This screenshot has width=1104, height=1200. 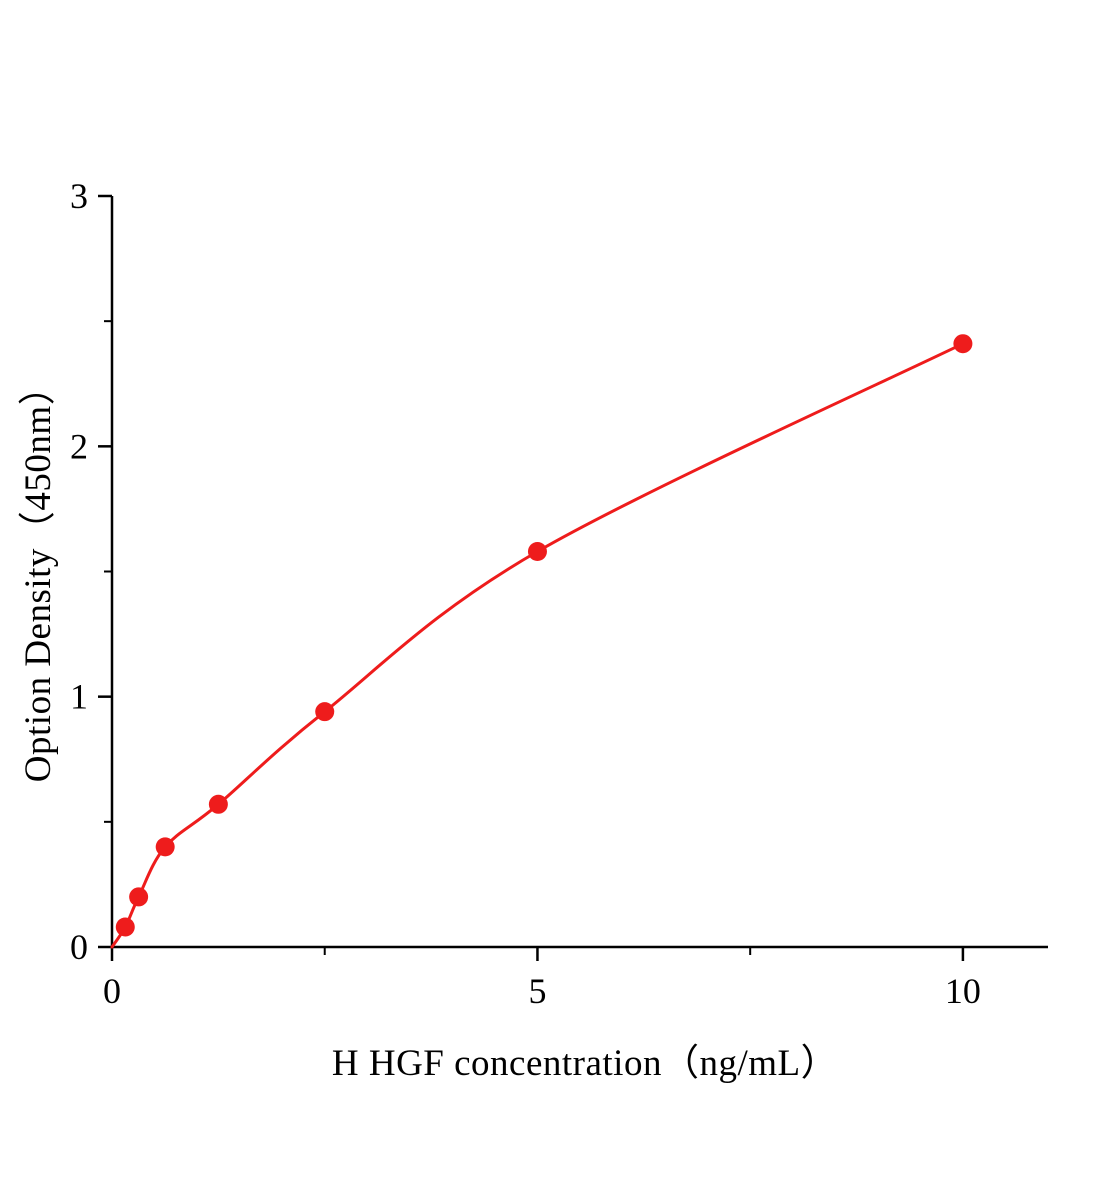 What do you see at coordinates (963, 991) in the screenshot?
I see `x-tick-label: 10` at bounding box center [963, 991].